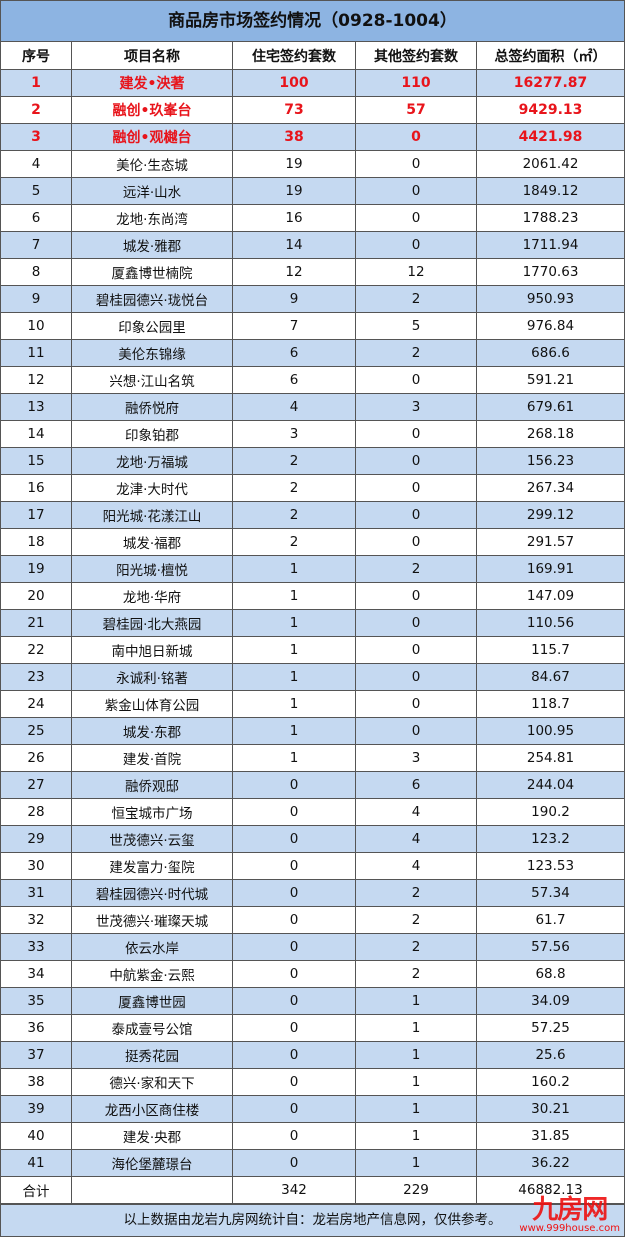  I want to click on cell-project-name: 融侨观邸, so click(152, 785).